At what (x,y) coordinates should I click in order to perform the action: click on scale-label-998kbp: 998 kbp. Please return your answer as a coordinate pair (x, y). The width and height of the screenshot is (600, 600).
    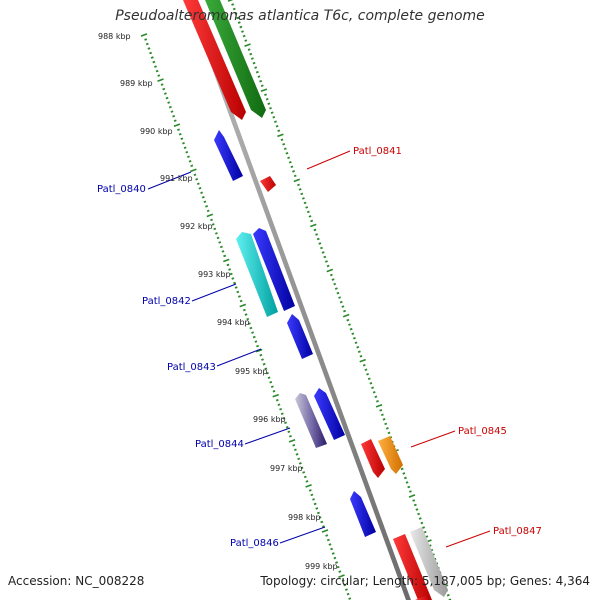
    Looking at the image, I should click on (304, 517).